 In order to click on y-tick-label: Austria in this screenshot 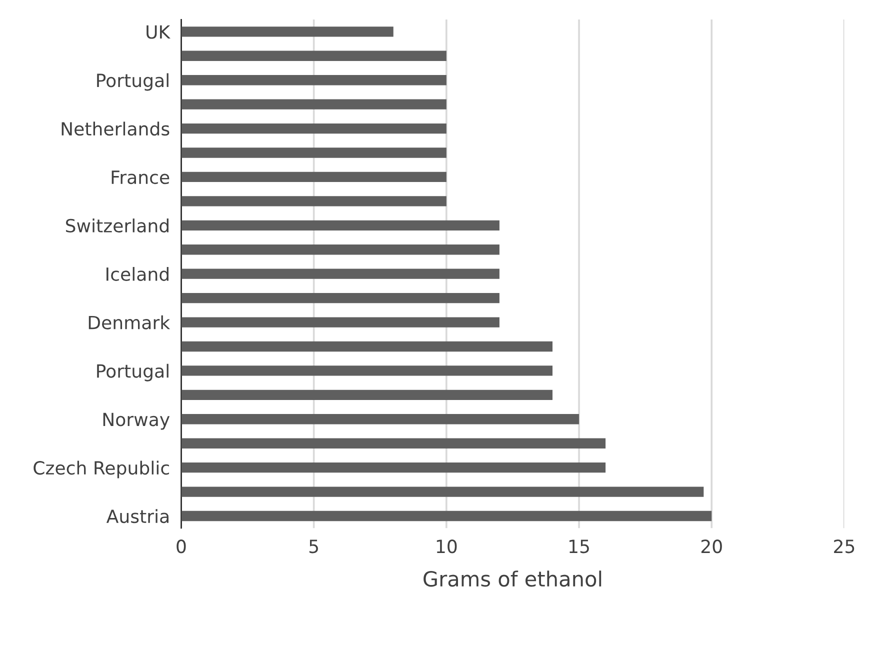, I will do `click(137, 516)`.